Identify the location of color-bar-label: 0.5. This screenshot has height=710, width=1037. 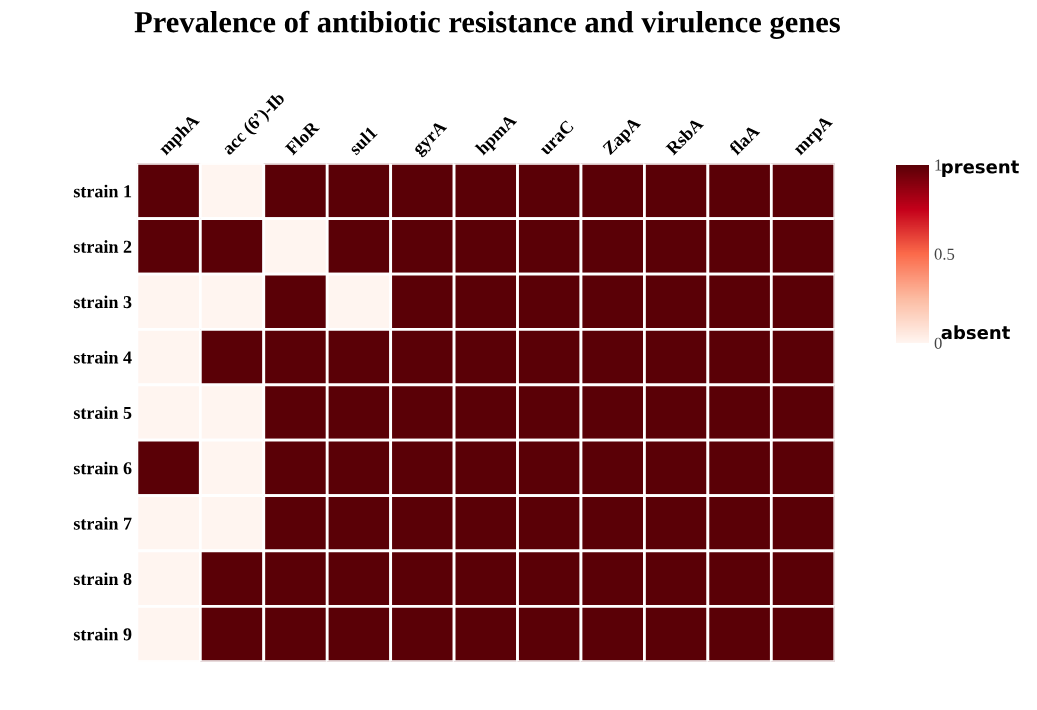
(944, 254).